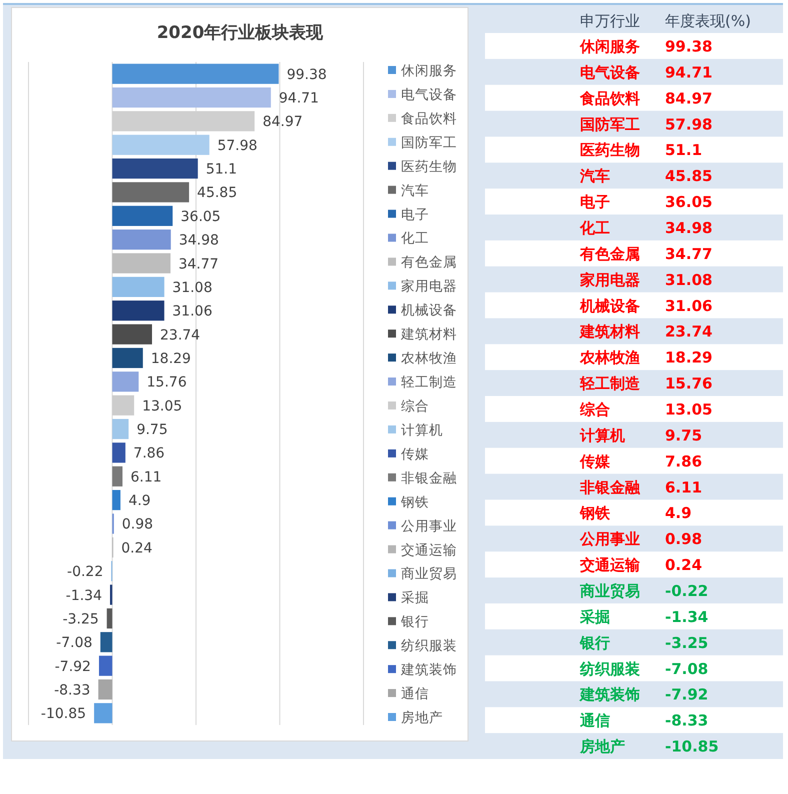 The width and height of the screenshot is (788, 794). I want to click on data-label: 94.71, so click(688, 72).